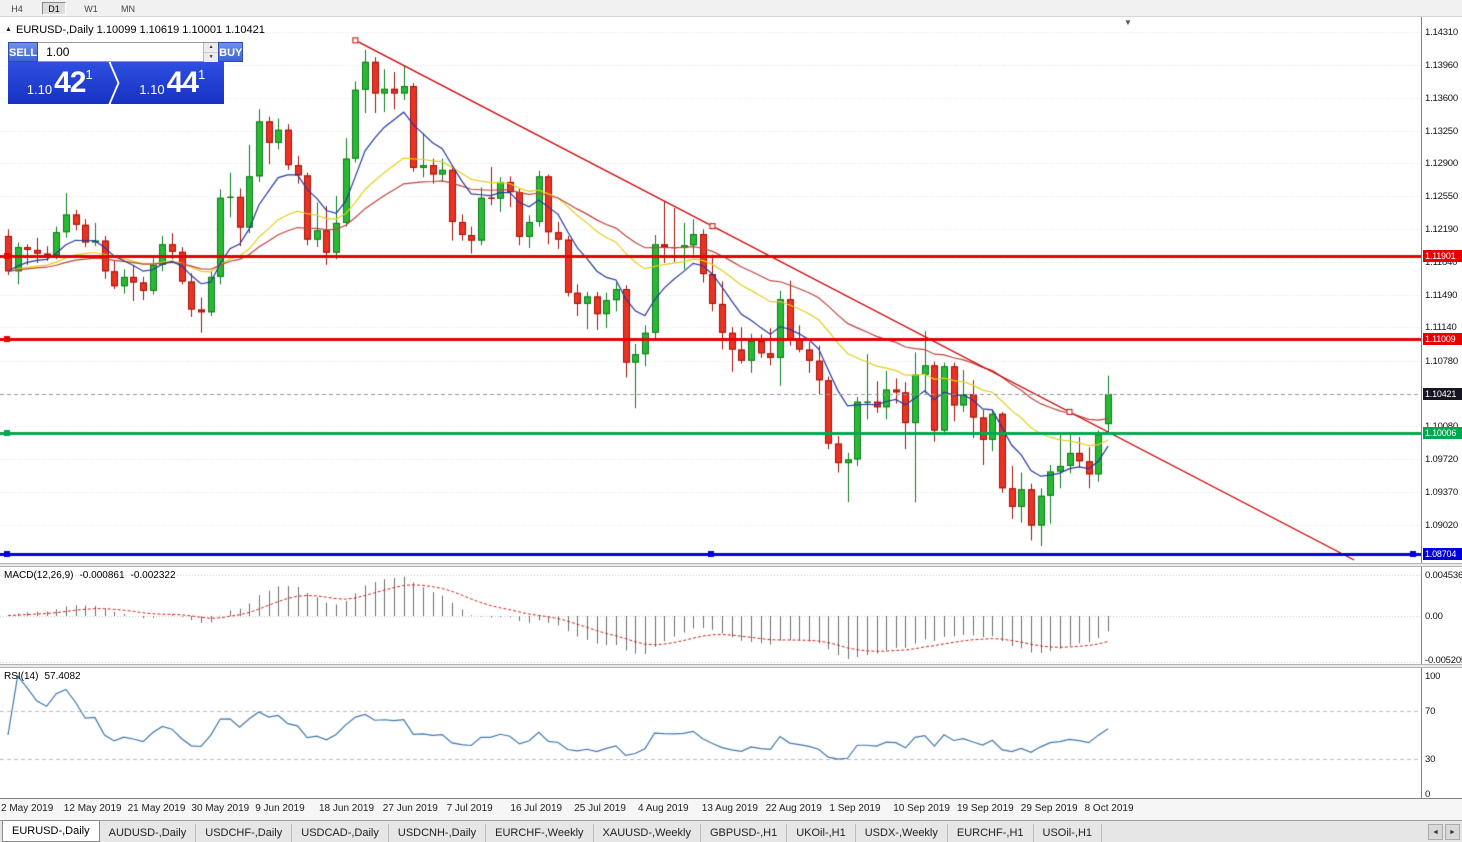  Describe the element at coordinates (1442, 339) in the screenshot. I see `price-line-badge: 1.11009` at that location.